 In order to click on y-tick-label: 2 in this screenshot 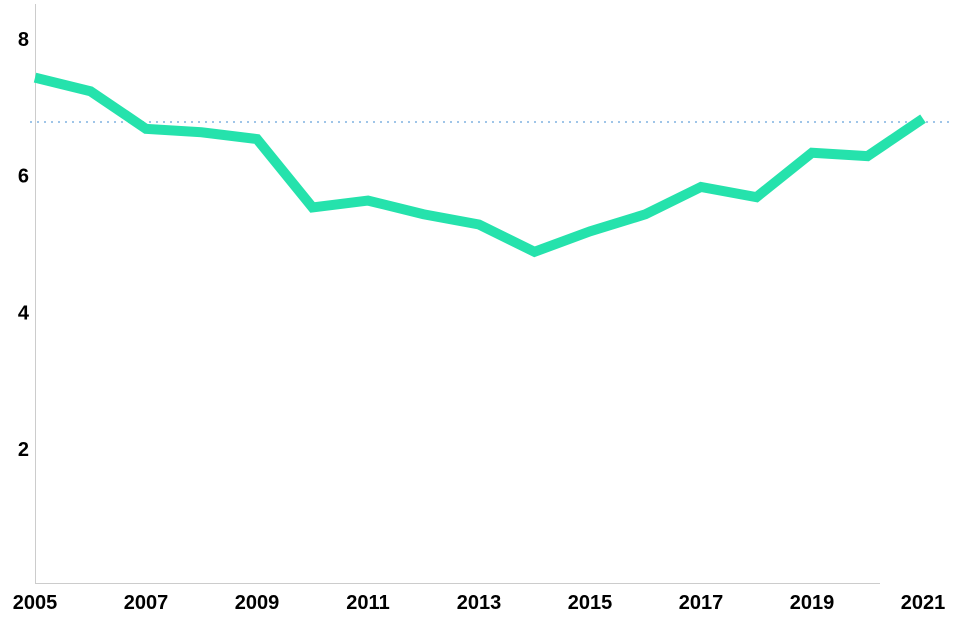, I will do `click(23, 450)`.